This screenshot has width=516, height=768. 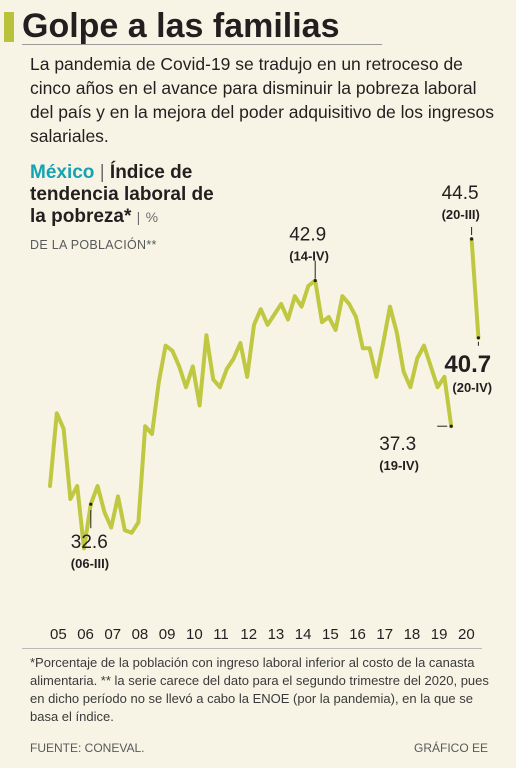 What do you see at coordinates (152, 217) in the screenshot?
I see `chart-unit: %` at bounding box center [152, 217].